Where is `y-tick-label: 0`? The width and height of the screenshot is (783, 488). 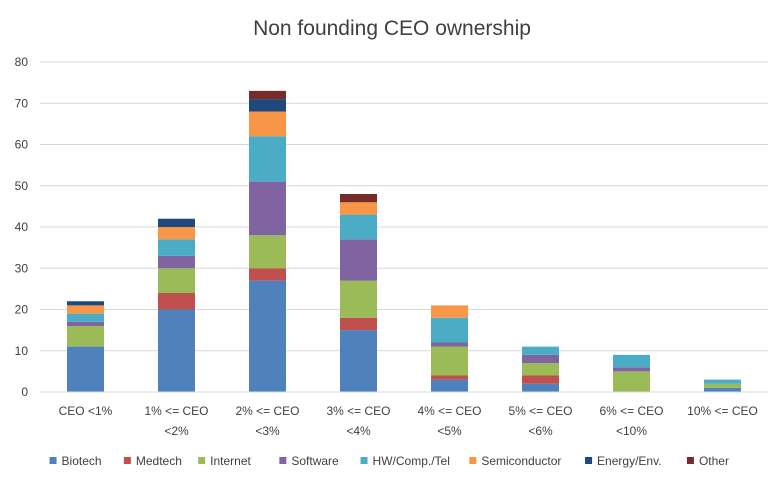 y-tick-label: 0 is located at coordinates (24, 392).